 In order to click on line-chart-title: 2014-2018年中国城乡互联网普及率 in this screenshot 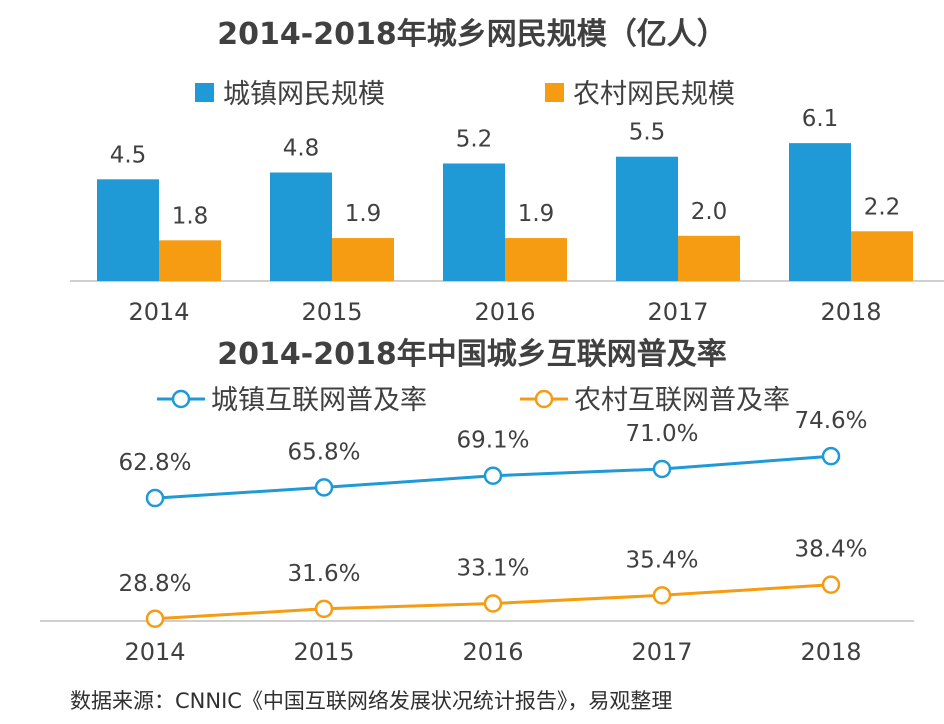, I will do `click(471, 354)`.